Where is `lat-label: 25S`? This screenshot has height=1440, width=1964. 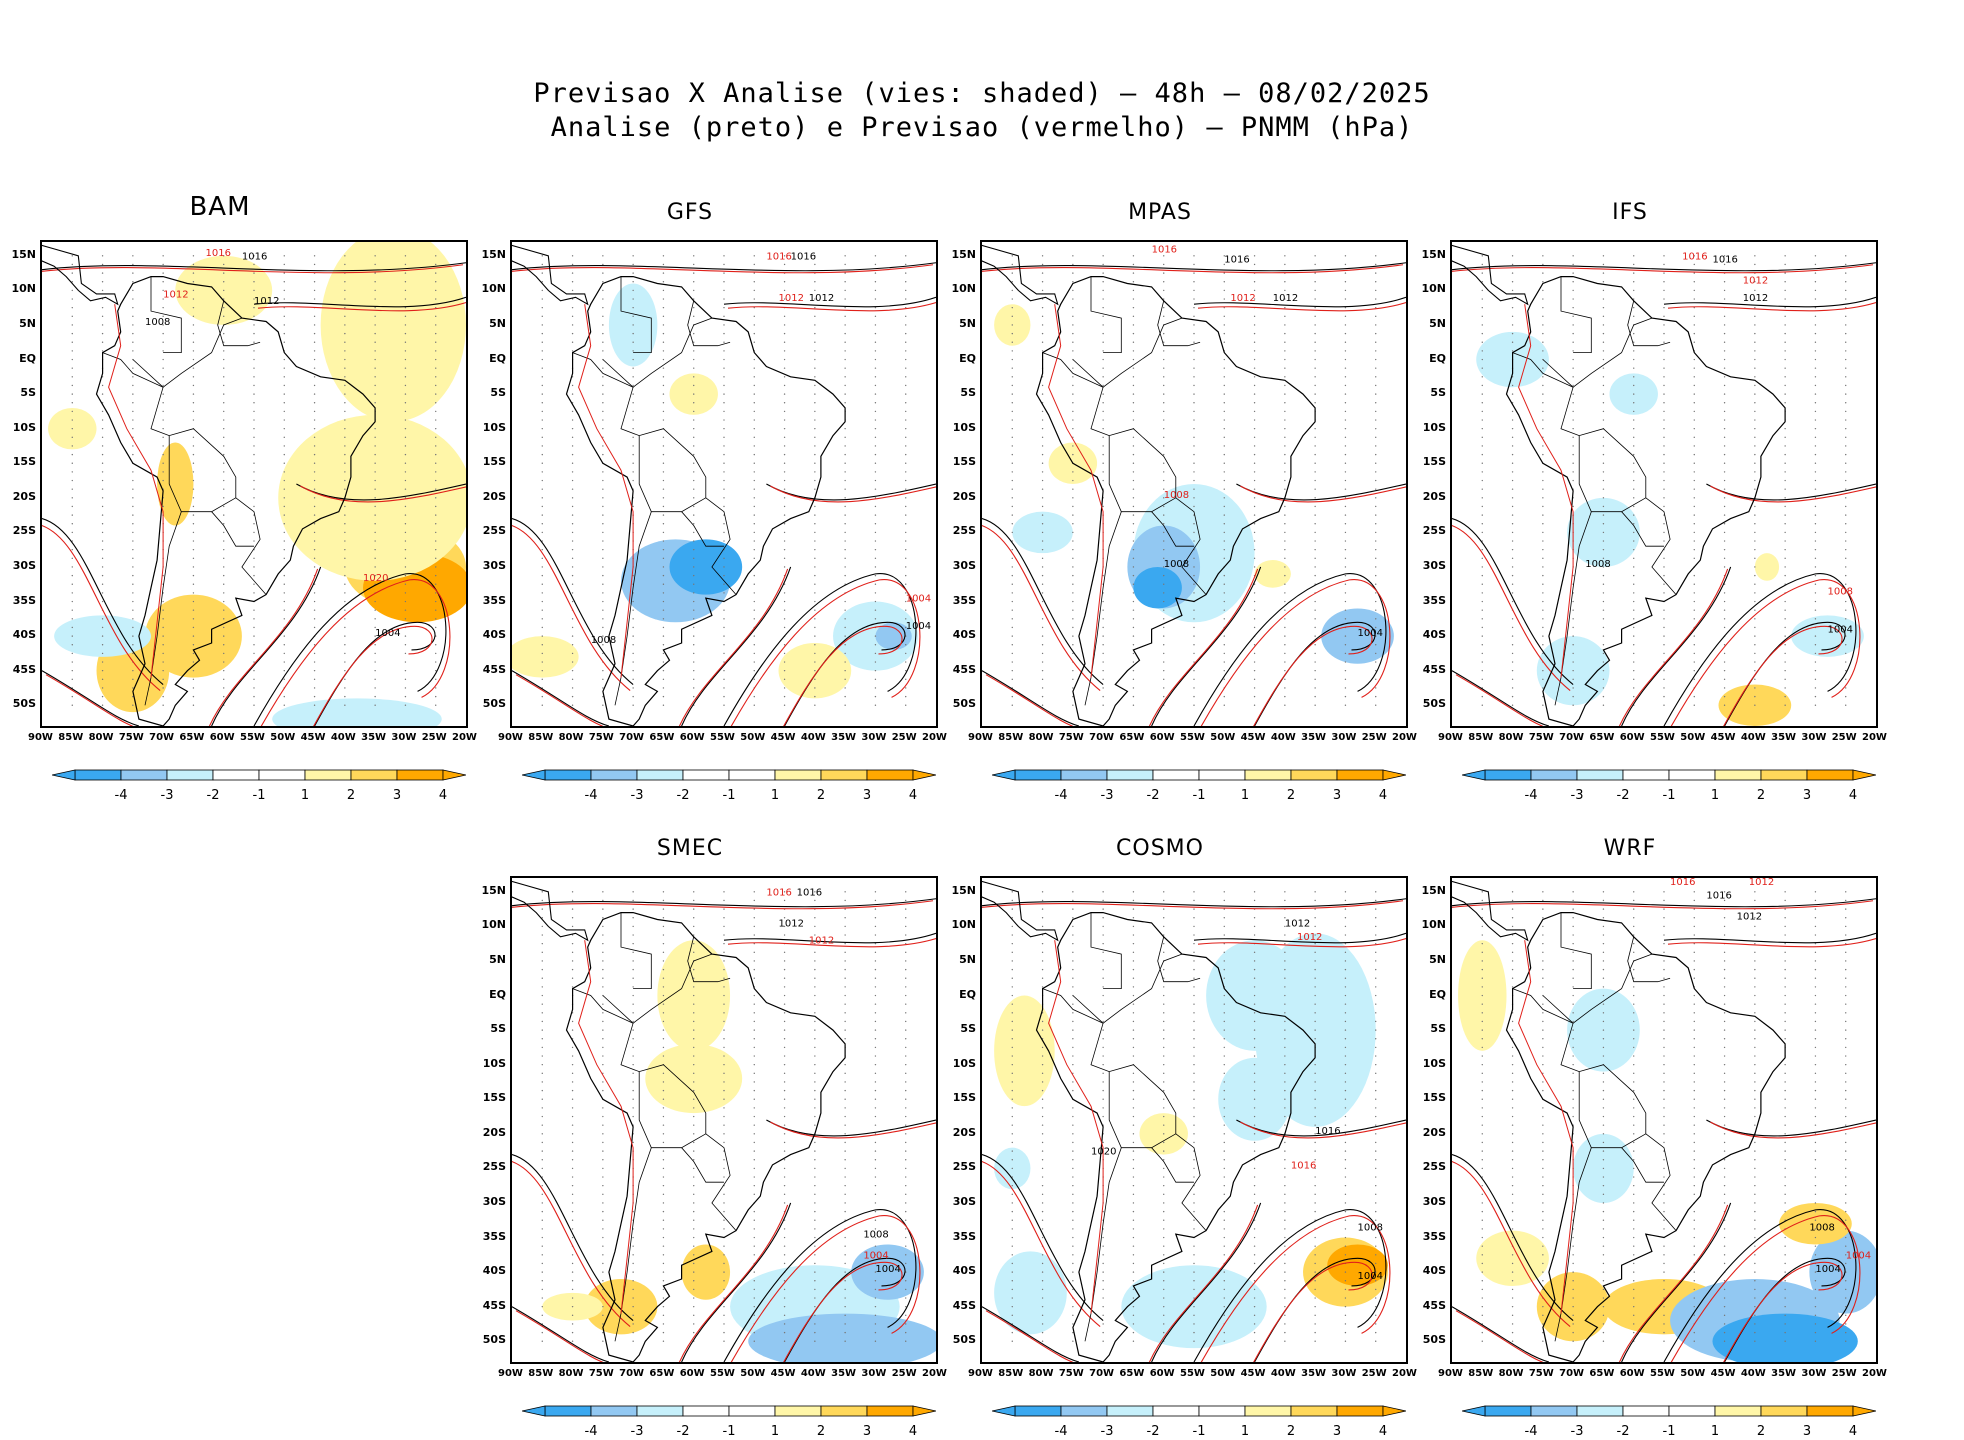
lat-label: 25S is located at coordinates (1428, 530).